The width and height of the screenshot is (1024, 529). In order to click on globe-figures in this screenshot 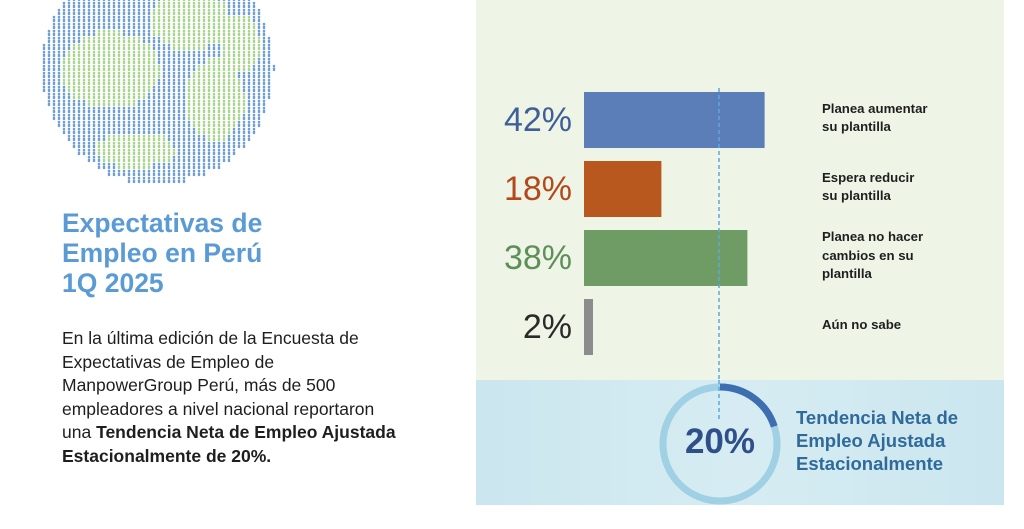, I will do `click(159, 92)`.